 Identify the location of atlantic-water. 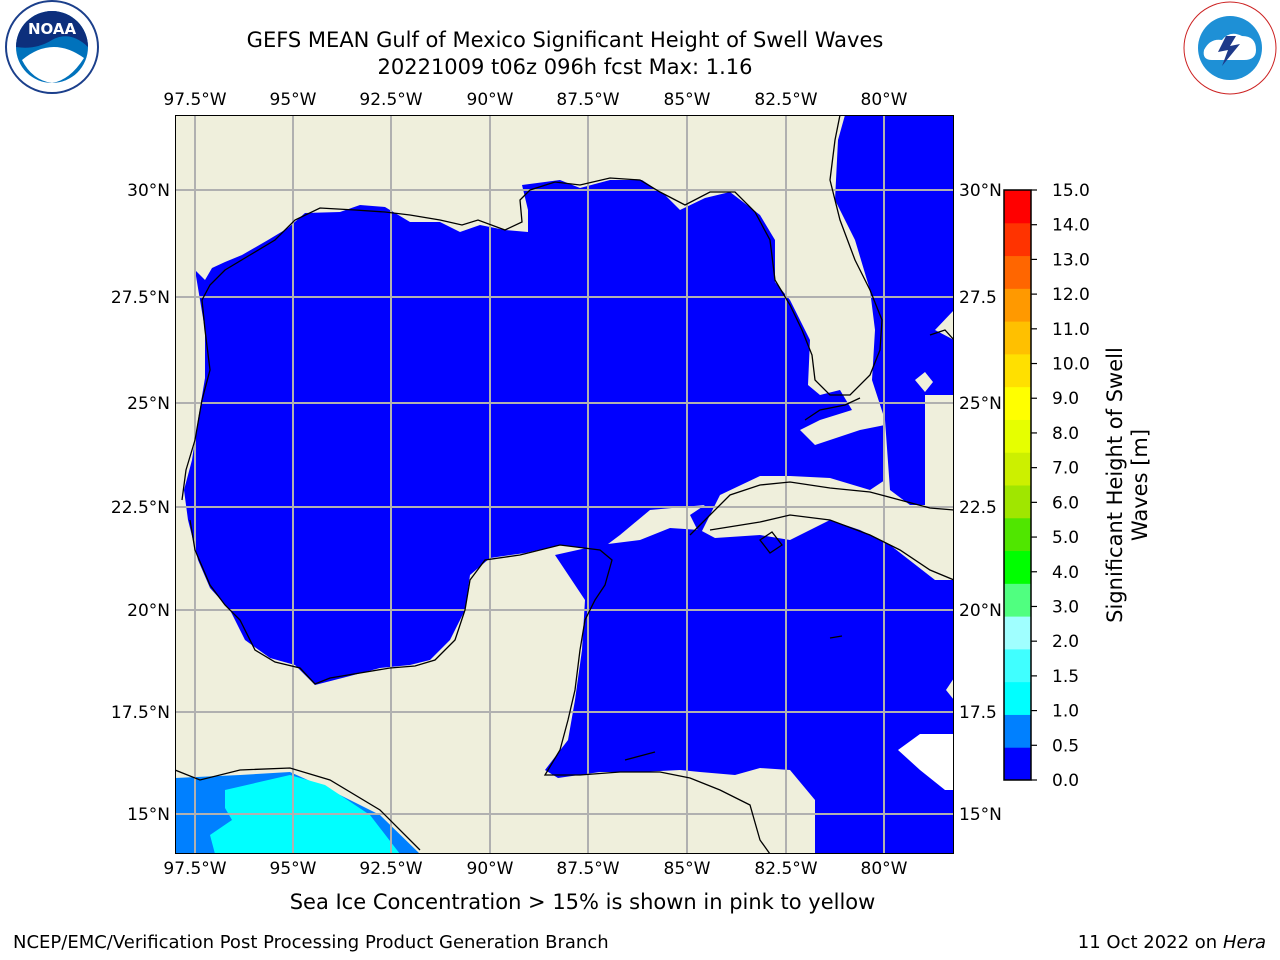
(894, 310).